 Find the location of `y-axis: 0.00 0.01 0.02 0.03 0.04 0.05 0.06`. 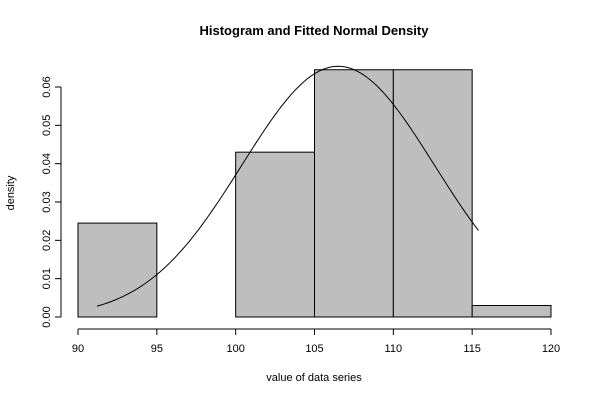

y-axis: 0.00 0.01 0.02 0.03 0.04 0.05 0.06 is located at coordinates (51, 202).